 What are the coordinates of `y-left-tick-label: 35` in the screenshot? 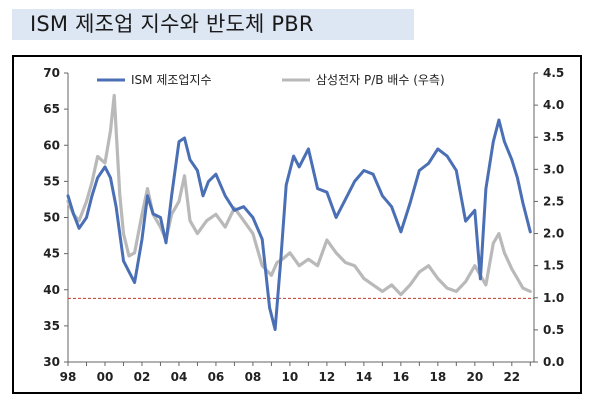 It's located at (51, 326).